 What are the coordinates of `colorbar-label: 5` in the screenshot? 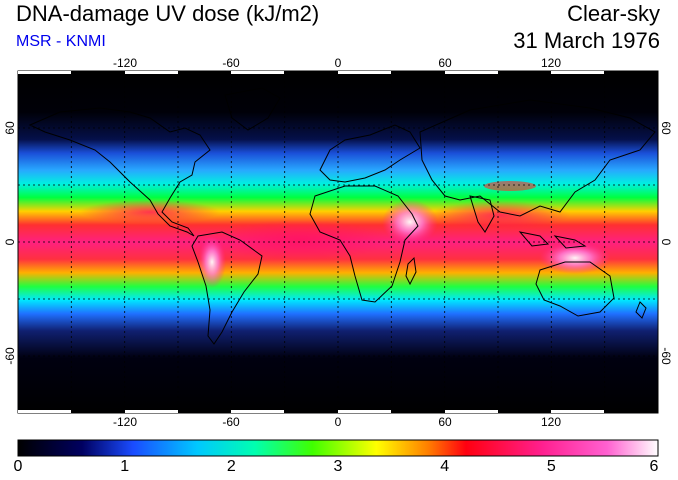 It's located at (551, 466).